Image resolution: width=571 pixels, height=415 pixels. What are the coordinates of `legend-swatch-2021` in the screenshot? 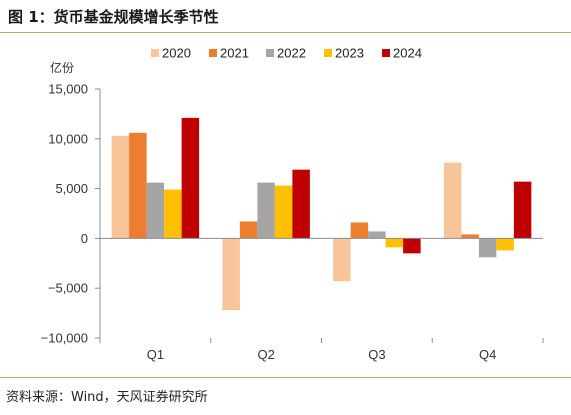 It's located at (213, 53).